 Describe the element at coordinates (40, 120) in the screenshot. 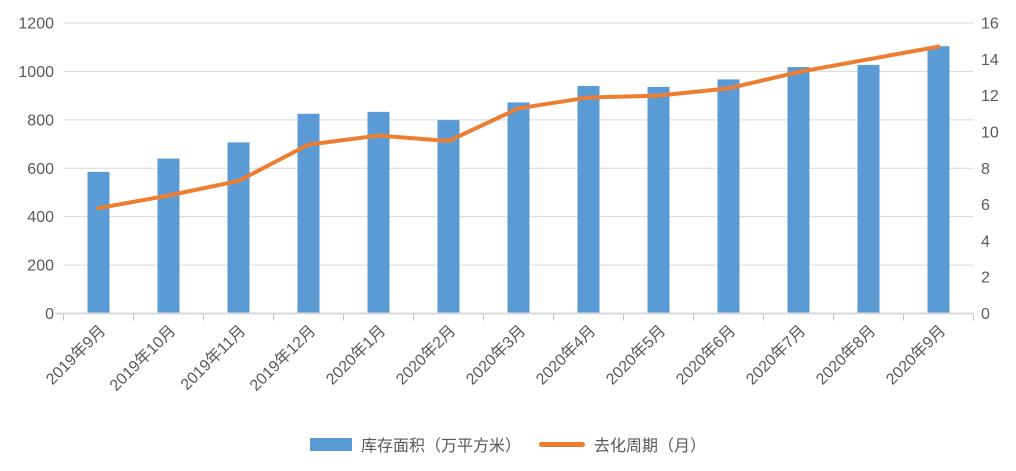

I see `y-axis-label-left: 800` at that location.